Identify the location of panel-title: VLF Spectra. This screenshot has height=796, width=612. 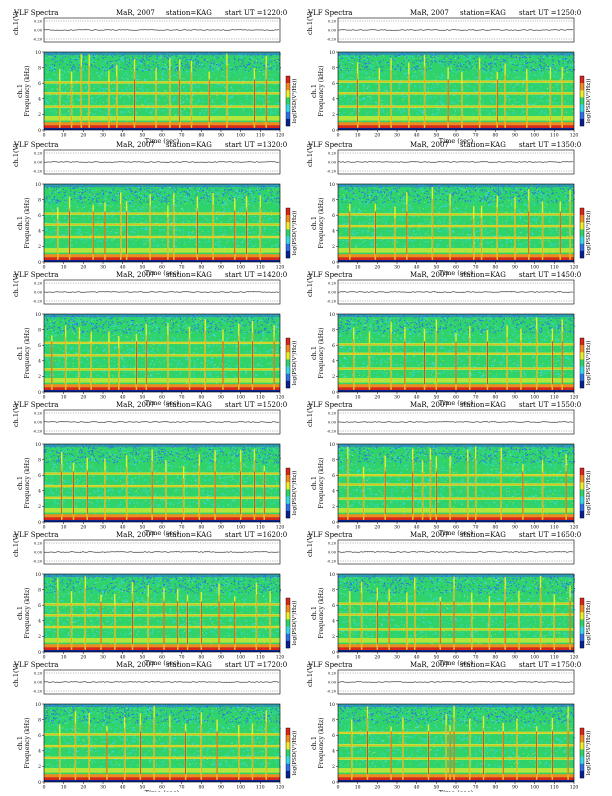
(35, 145).